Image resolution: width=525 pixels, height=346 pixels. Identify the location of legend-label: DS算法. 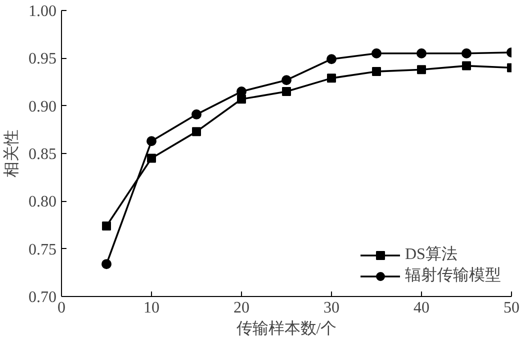
(431, 254).